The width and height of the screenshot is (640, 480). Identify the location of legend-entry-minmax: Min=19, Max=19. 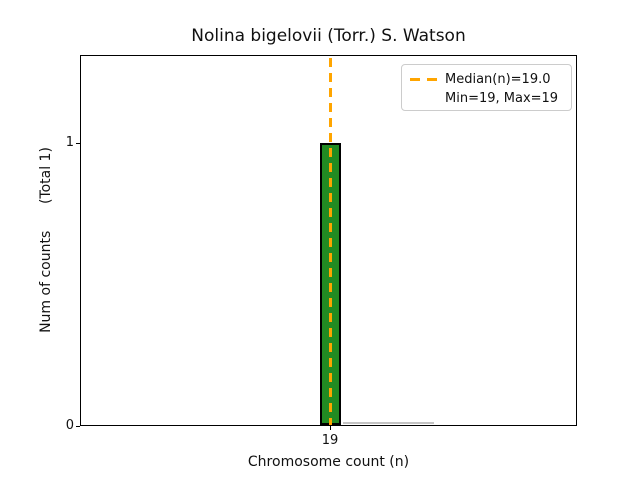
(486, 98).